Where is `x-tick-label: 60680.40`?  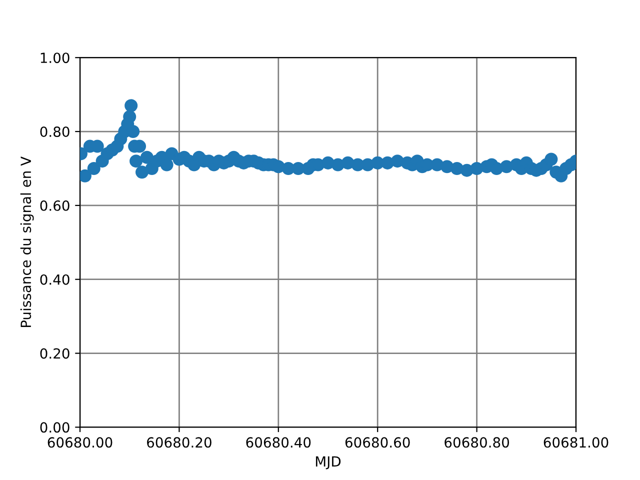
x-tick-label: 60680.40 is located at coordinates (278, 442).